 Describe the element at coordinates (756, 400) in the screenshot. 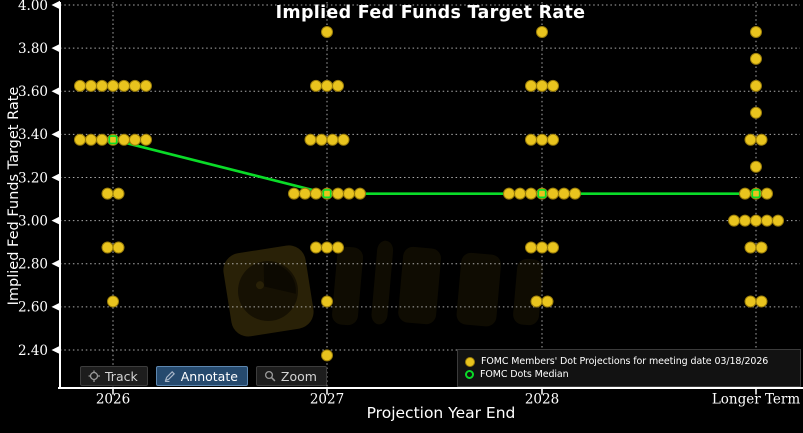

I see `x-axis-tick-label: Longer Term` at that location.